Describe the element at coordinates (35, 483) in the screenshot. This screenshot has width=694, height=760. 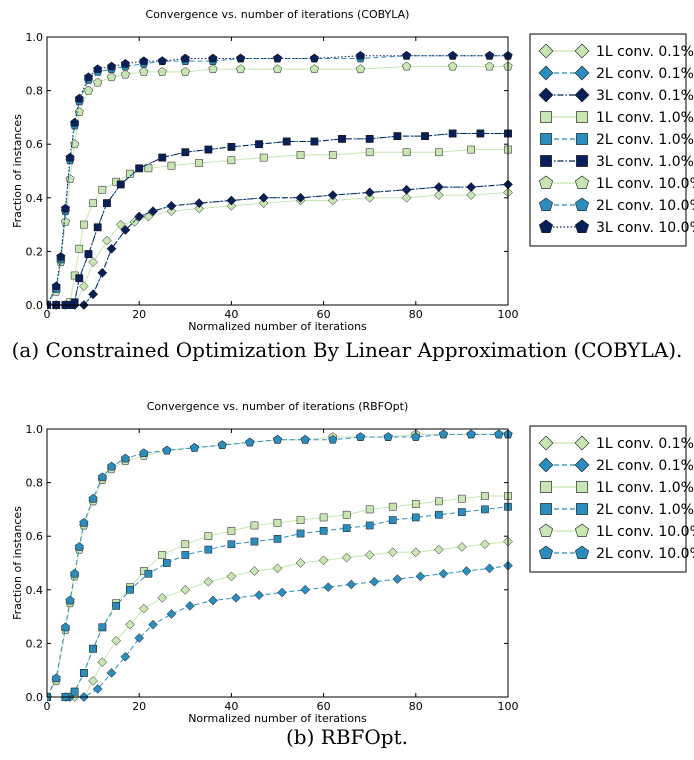
I see `rbfopt-ytick-label: 0.8` at that location.